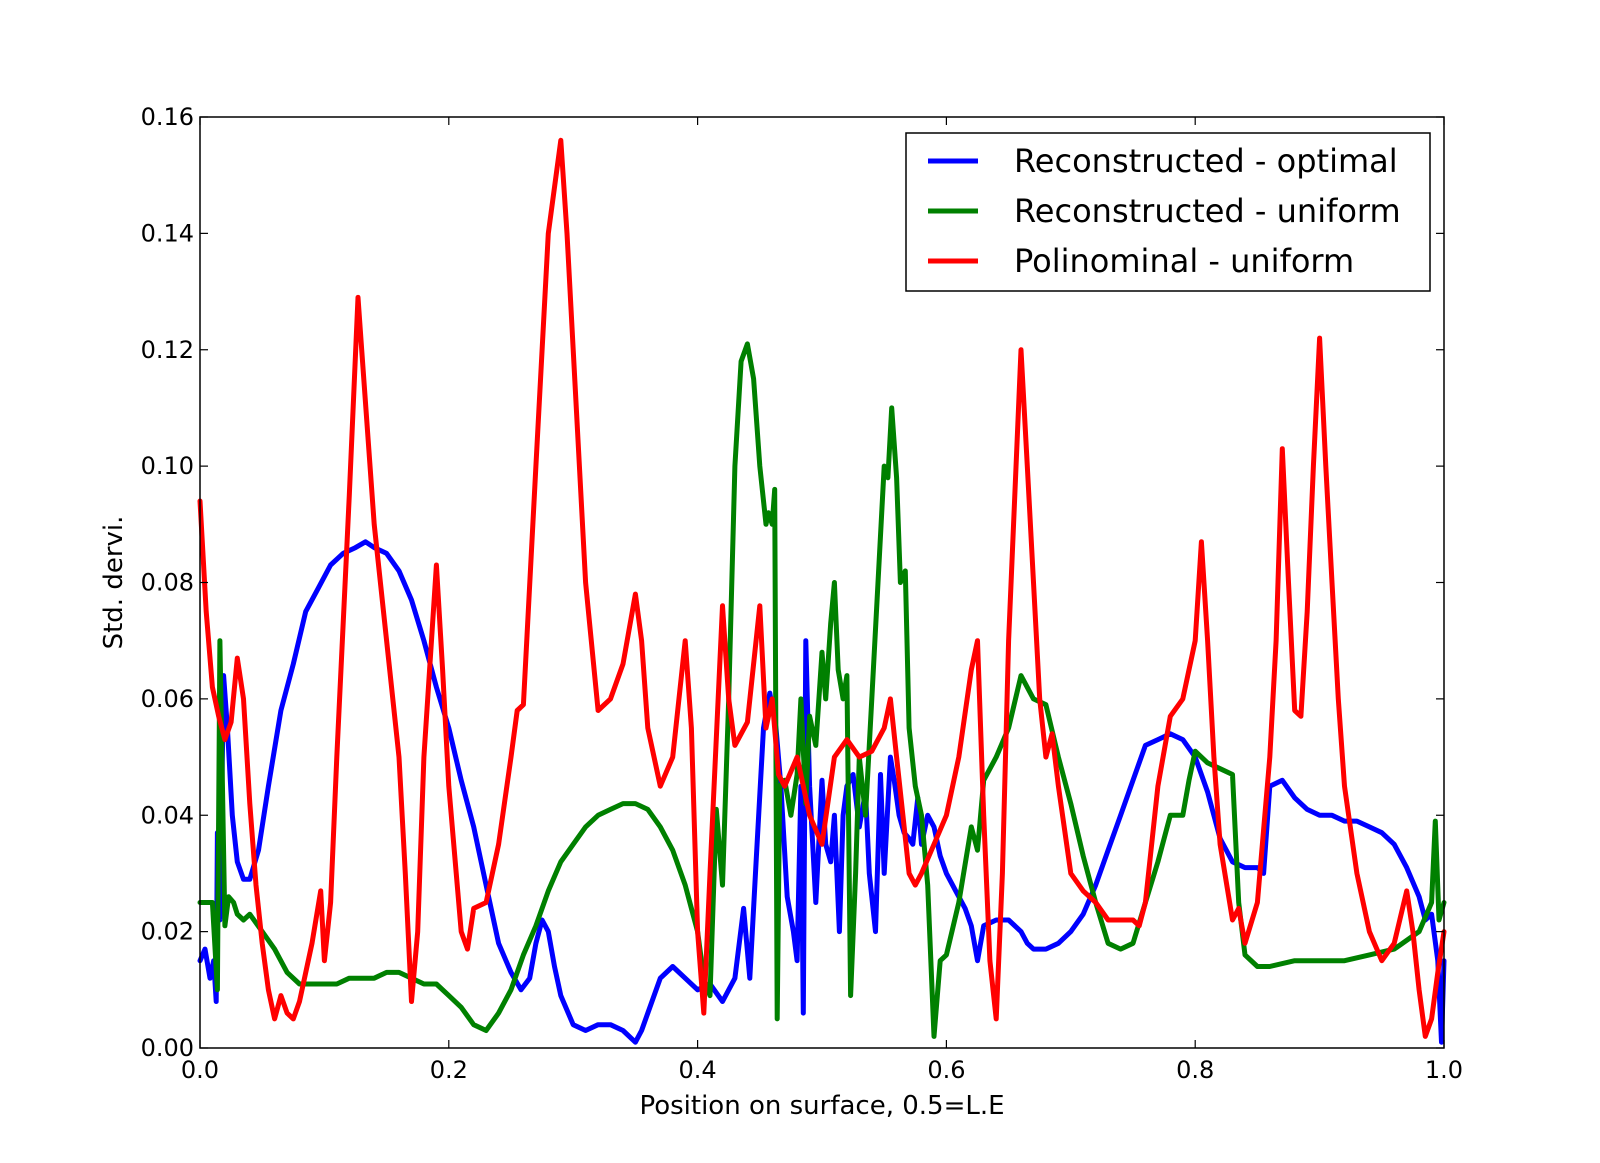 The image size is (1600, 1163). Describe the element at coordinates (167, 233) in the screenshot. I see `y-tick-label: 0.14` at that location.